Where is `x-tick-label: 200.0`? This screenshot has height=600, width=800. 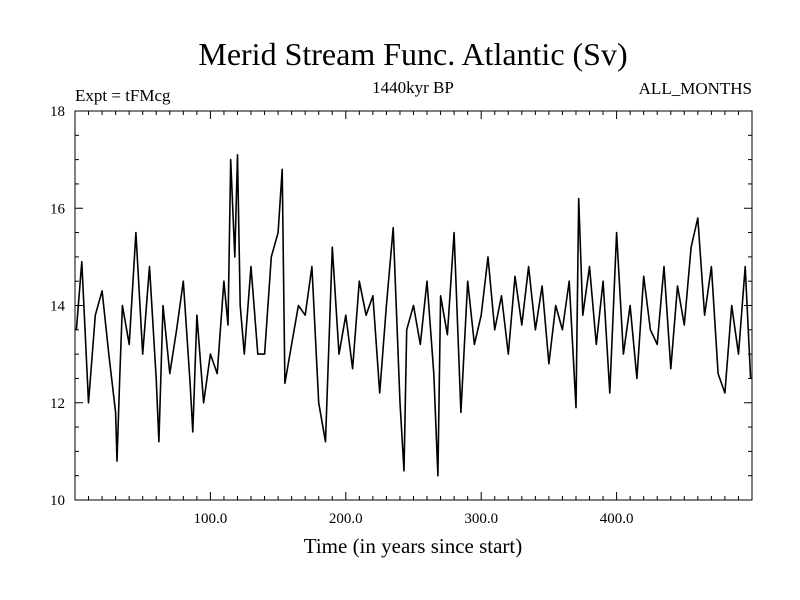
x-tick-label: 200.0 is located at coordinates (346, 519).